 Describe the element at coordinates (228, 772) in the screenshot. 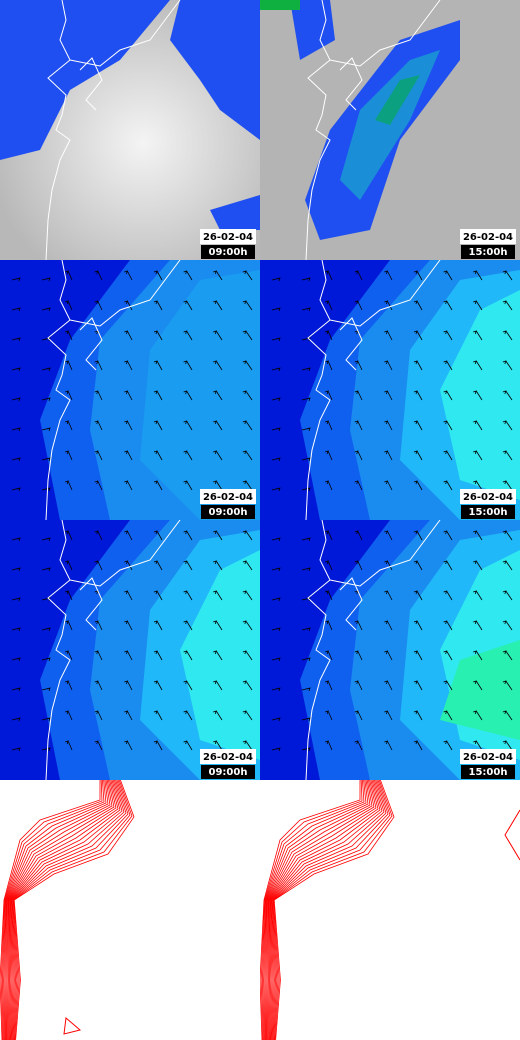

I see `time-label: 09:00h` at that location.